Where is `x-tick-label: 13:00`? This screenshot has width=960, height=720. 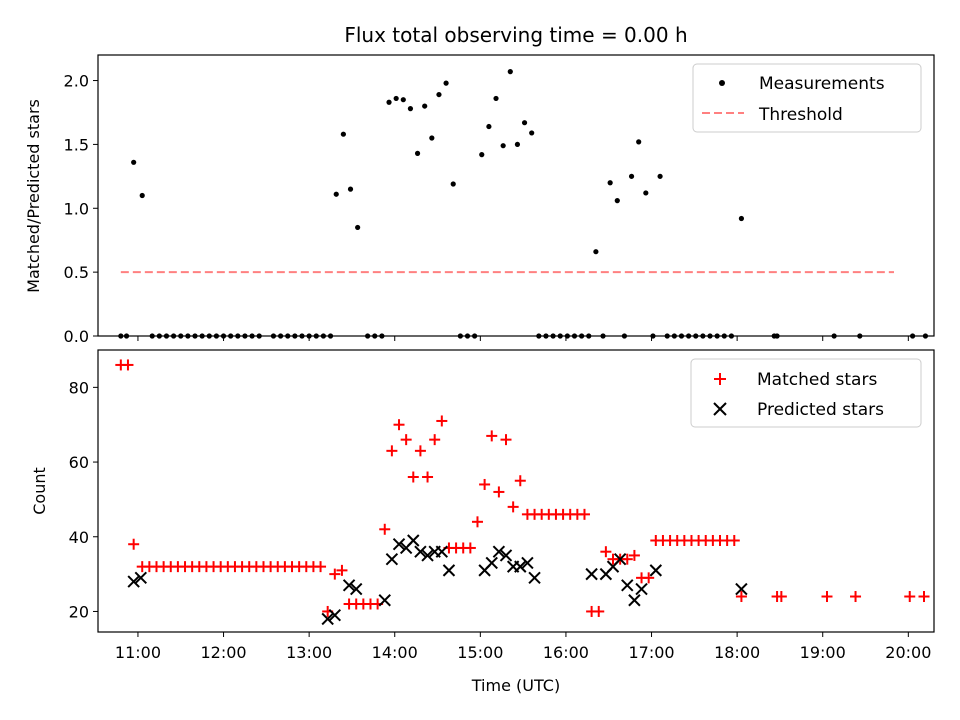 x-tick-label: 13:00 is located at coordinates (309, 652).